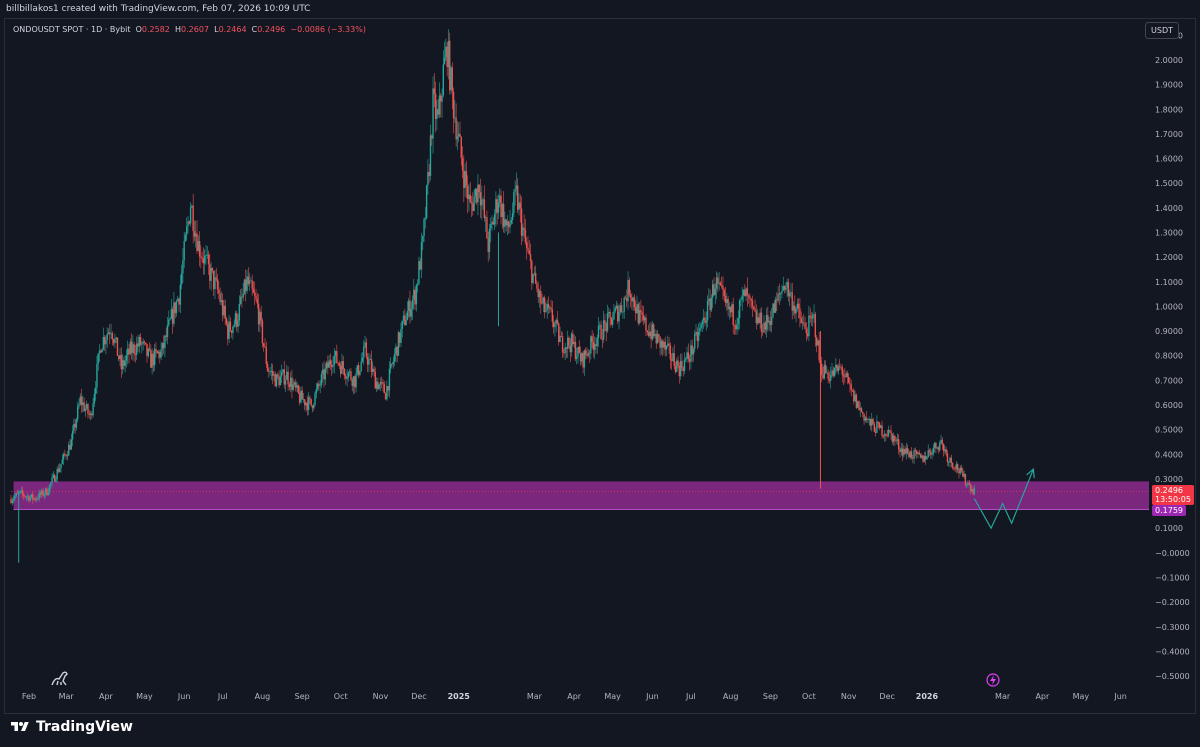 This screenshot has width=1200, height=747. What do you see at coordinates (600, 730) in the screenshot?
I see `bottom-bar: TradingView` at bounding box center [600, 730].